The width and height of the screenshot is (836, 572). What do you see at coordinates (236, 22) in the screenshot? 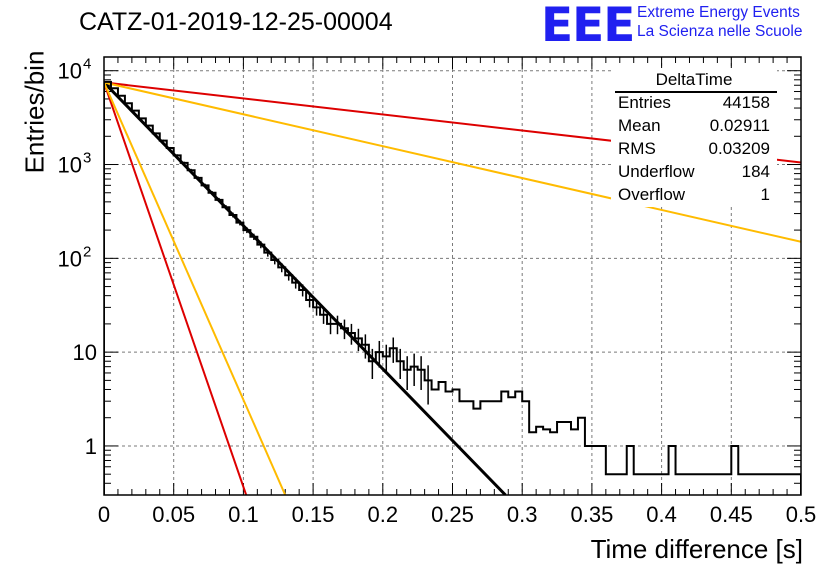
I see `run-title: CATZ-01-2019-12-25-00004` at bounding box center [236, 22].